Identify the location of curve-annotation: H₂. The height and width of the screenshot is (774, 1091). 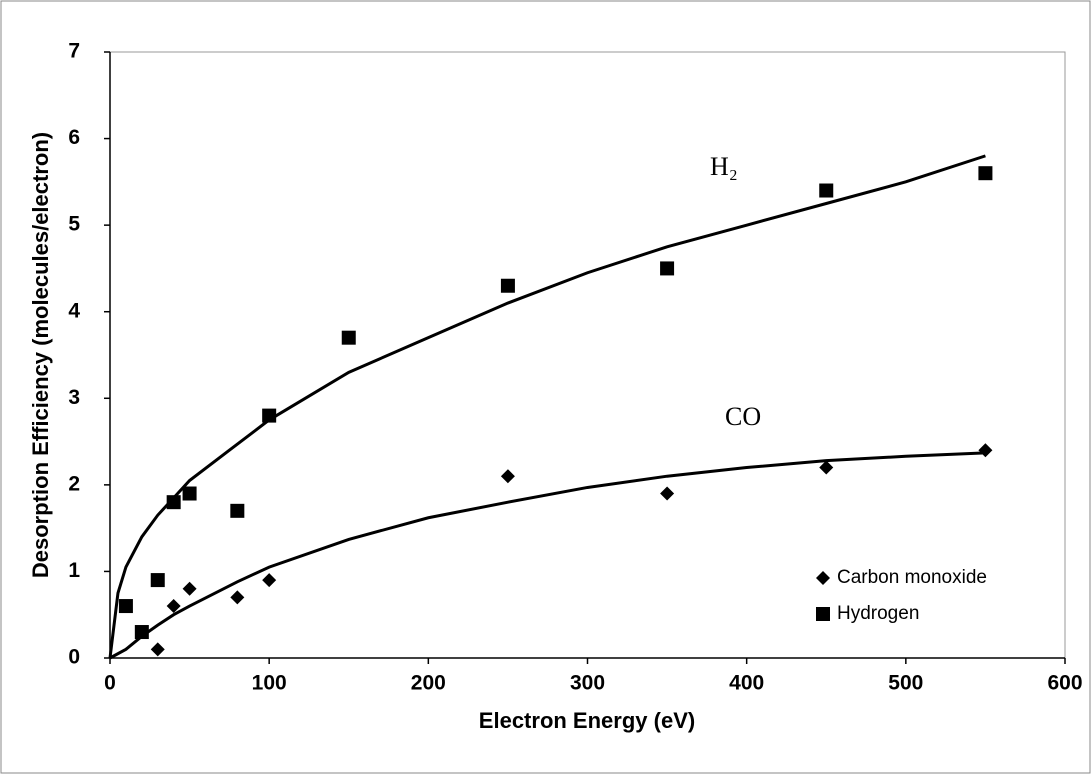
(724, 166).